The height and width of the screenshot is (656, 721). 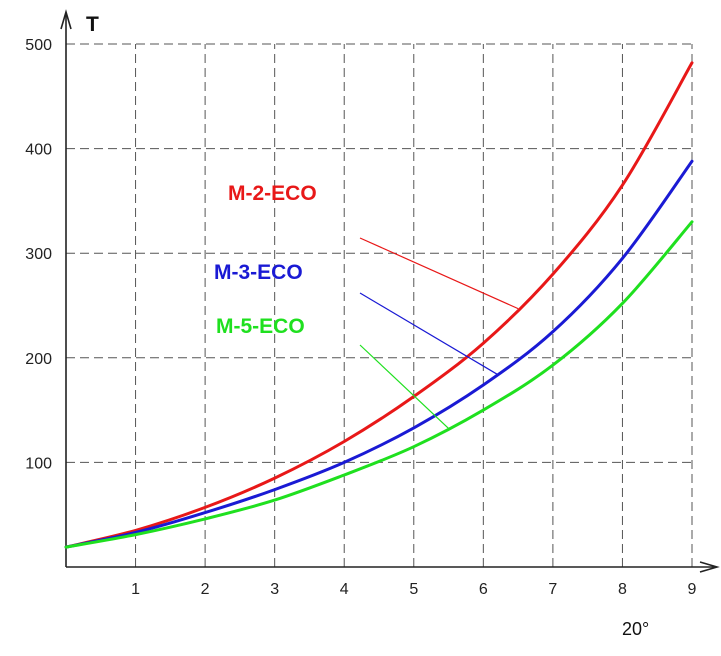 I want to click on y-tick-label: 300, so click(x=38, y=254).